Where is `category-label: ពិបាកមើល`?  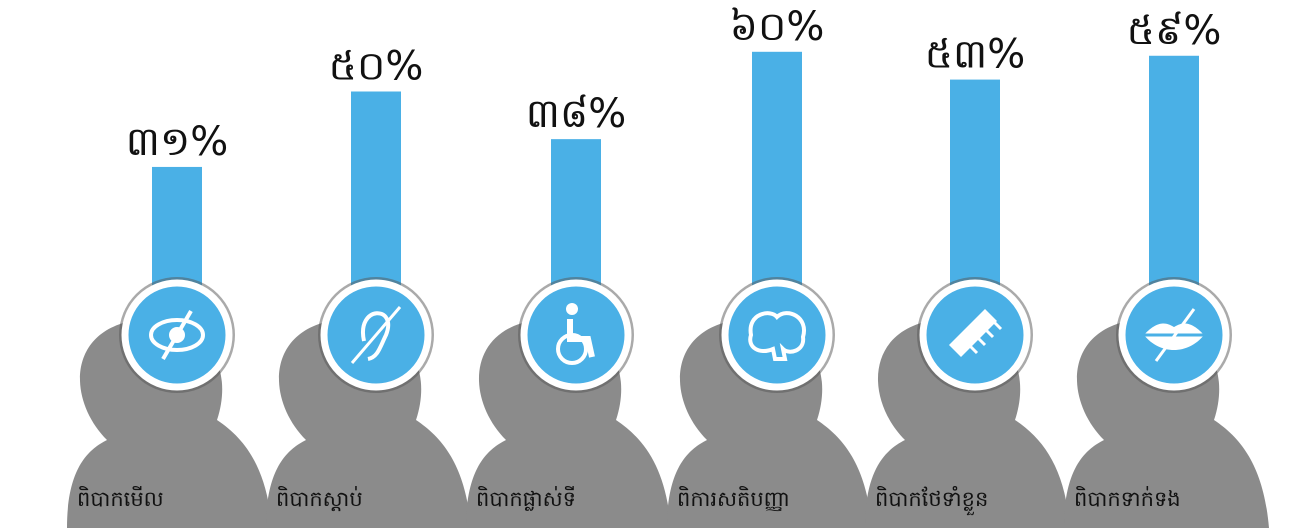 category-label: ពិបាកមើល is located at coordinates (120, 498).